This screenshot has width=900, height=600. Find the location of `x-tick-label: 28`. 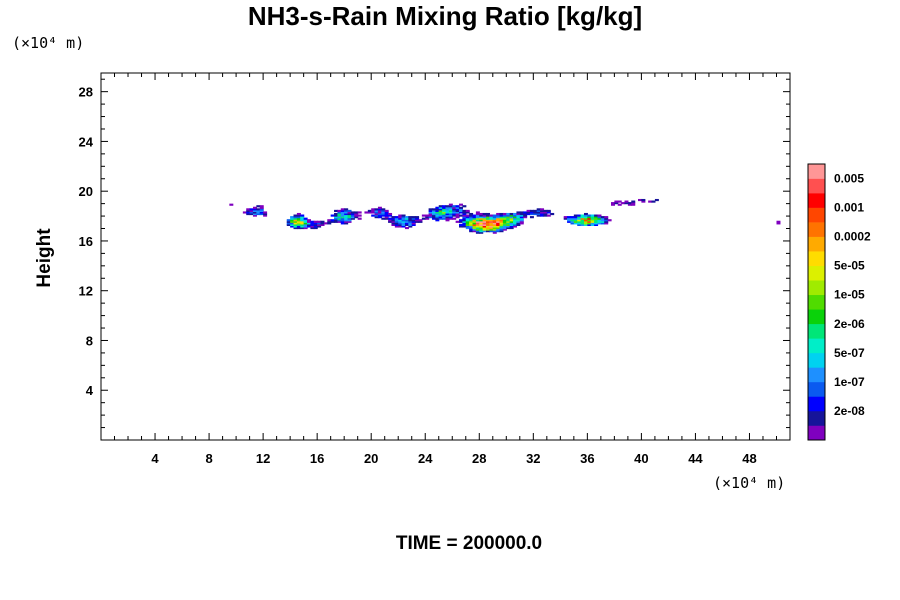

x-tick-label: 28 is located at coordinates (479, 458).